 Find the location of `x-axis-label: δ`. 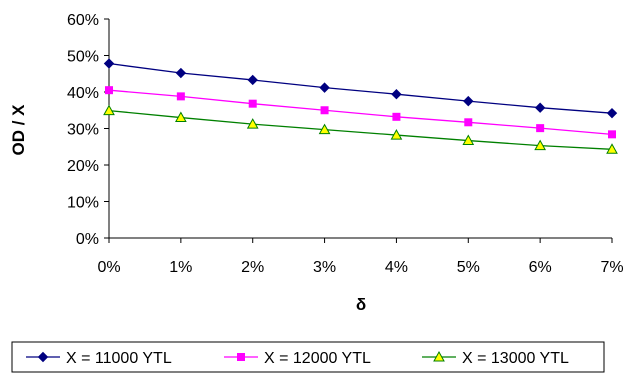

x-axis-label: δ is located at coordinates (361, 304).